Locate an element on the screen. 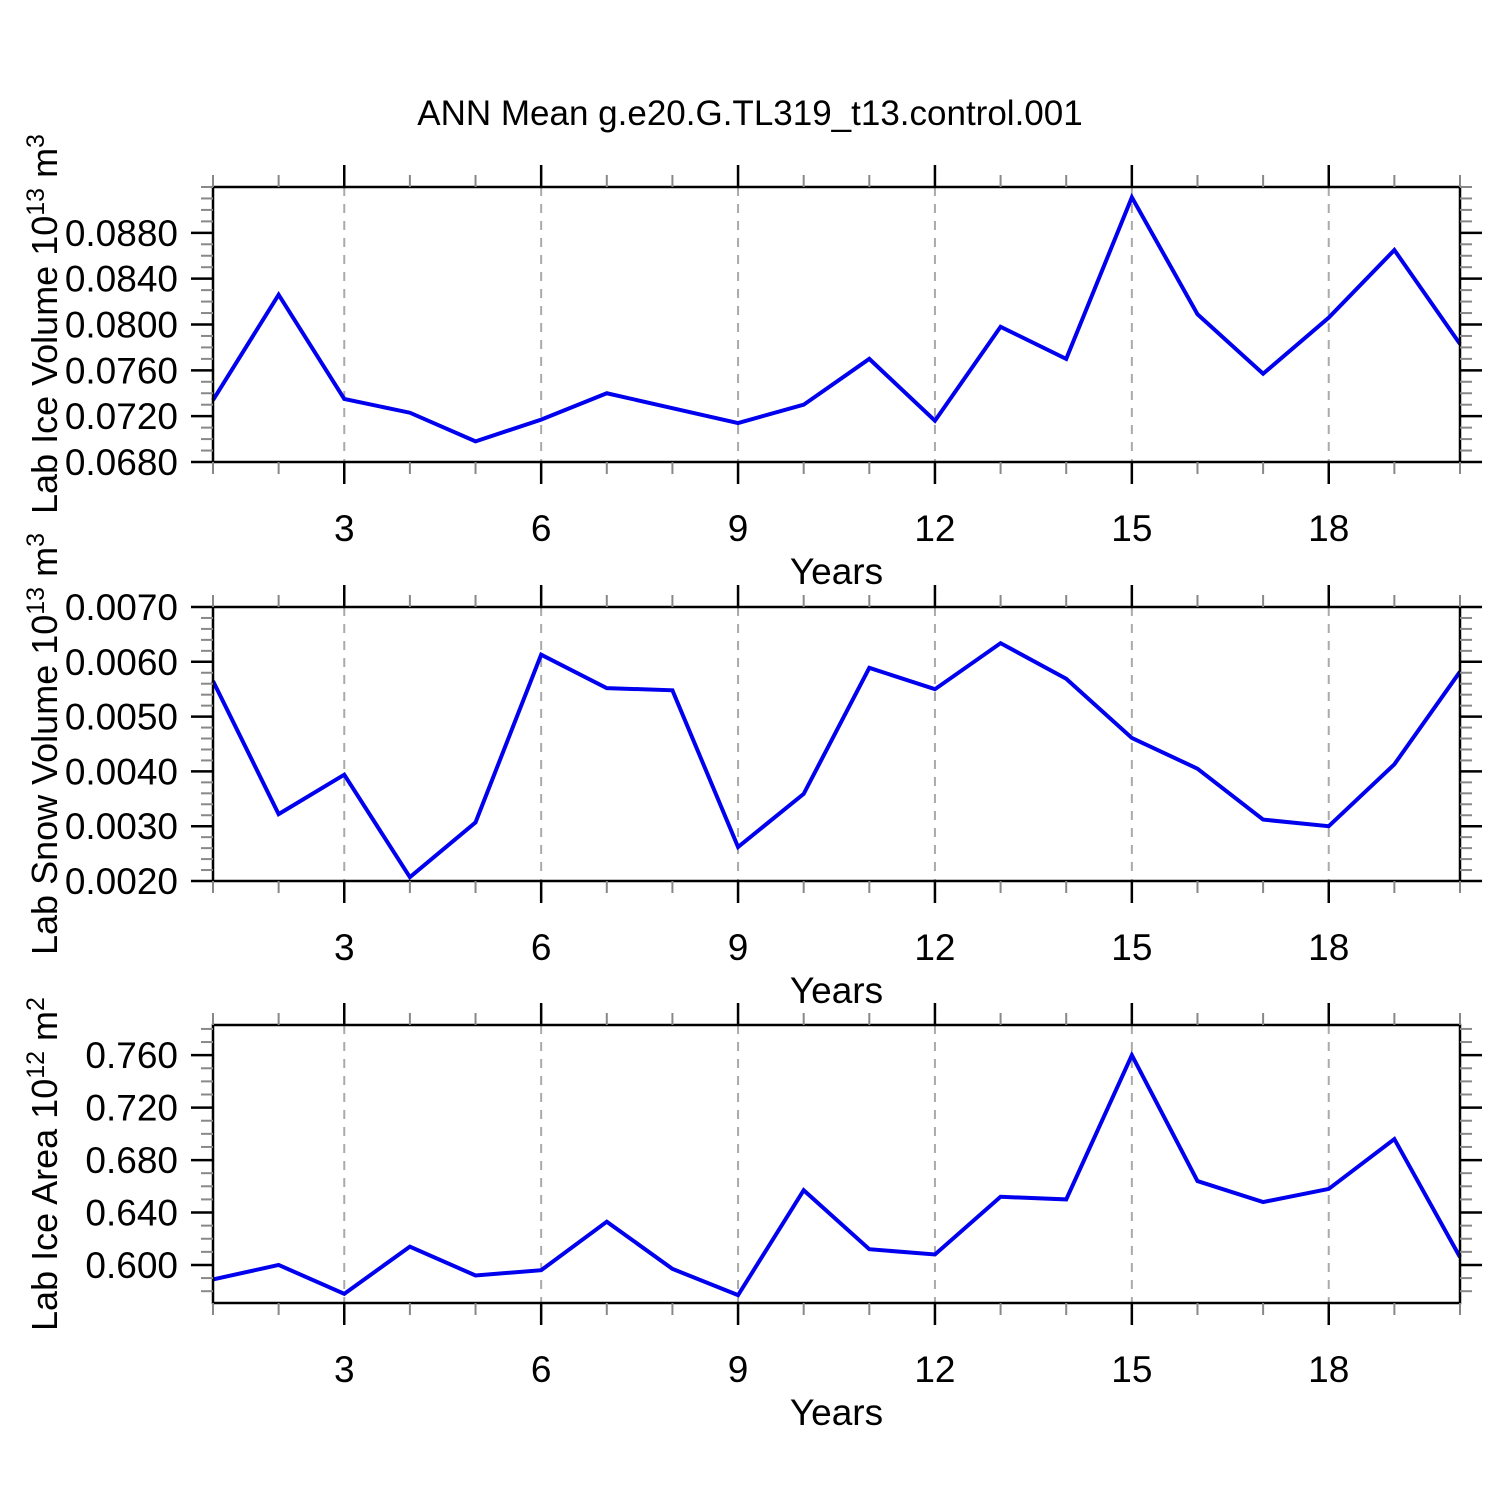  svg-text: 0.640 is located at coordinates (131, 1213).